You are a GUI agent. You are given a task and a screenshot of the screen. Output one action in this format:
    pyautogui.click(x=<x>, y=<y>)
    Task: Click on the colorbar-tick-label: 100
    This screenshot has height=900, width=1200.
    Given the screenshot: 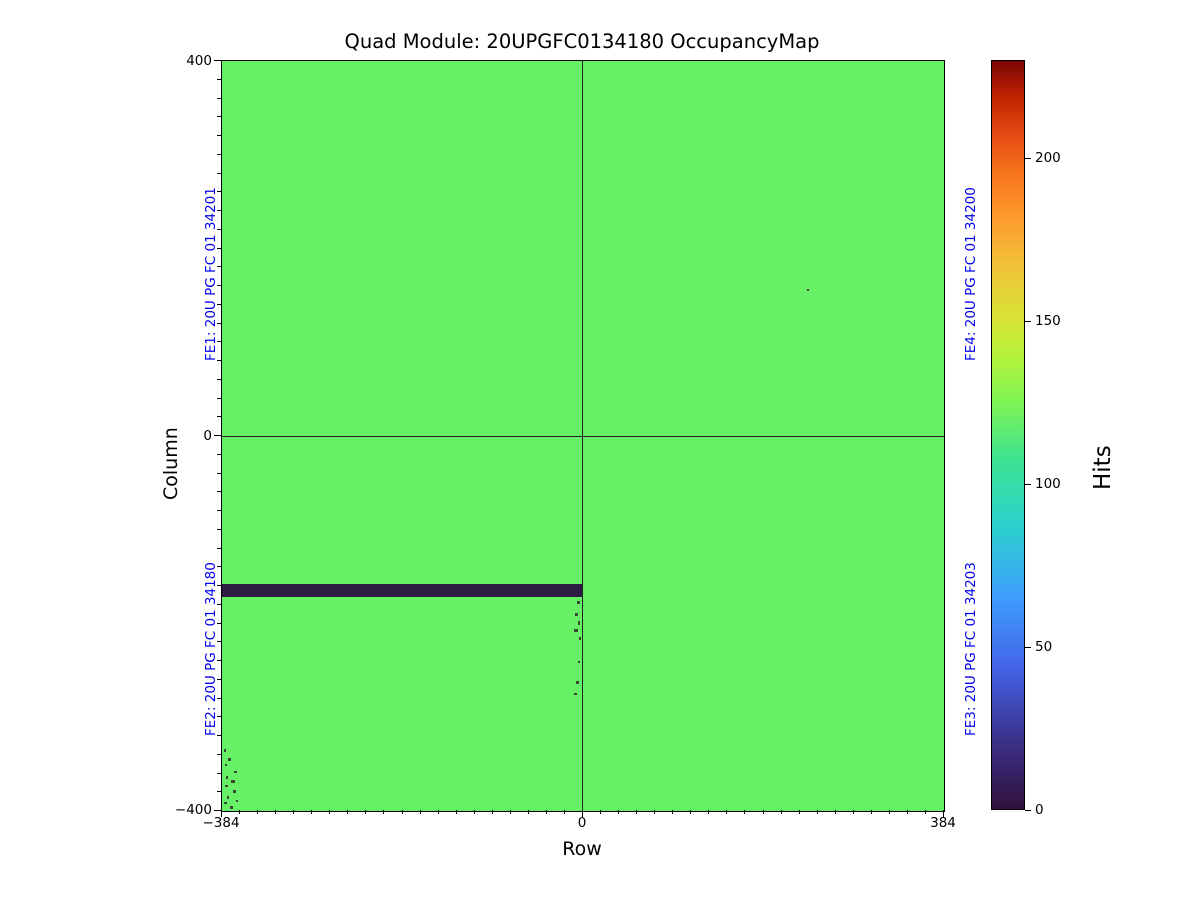 What is the action you would take?
    pyautogui.click(x=1048, y=483)
    